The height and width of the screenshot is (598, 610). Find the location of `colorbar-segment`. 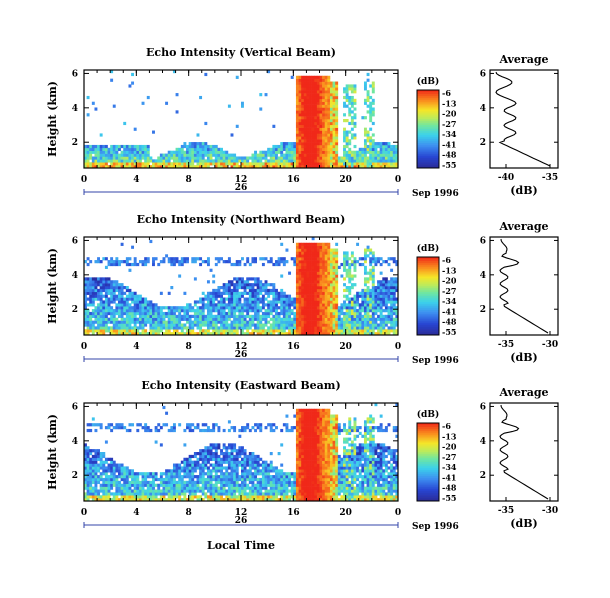

colorbar-segment is located at coordinates (428, 308).